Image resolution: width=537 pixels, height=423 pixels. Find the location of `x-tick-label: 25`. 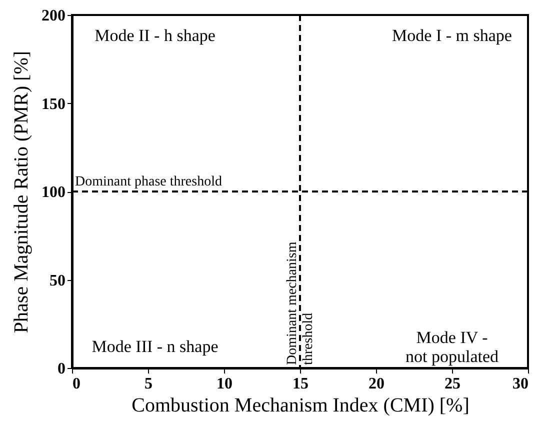

x-tick-label: 25 is located at coordinates (452, 384).